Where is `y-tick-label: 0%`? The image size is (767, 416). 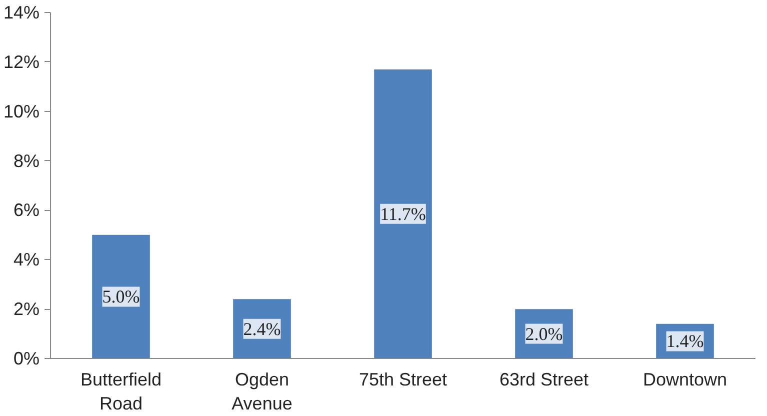
y-tick-label: 0% is located at coordinates (26, 358).